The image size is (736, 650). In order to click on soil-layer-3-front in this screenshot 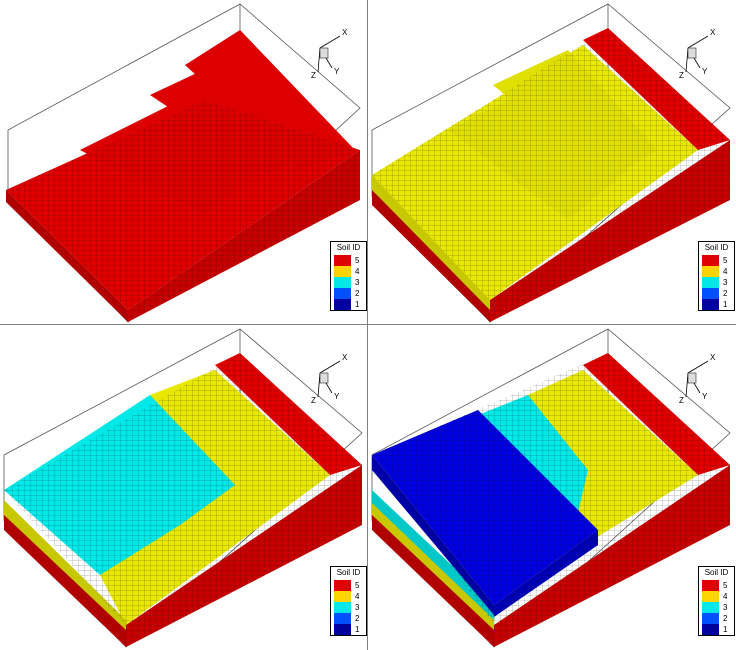, I will do `click(433, 555)`.